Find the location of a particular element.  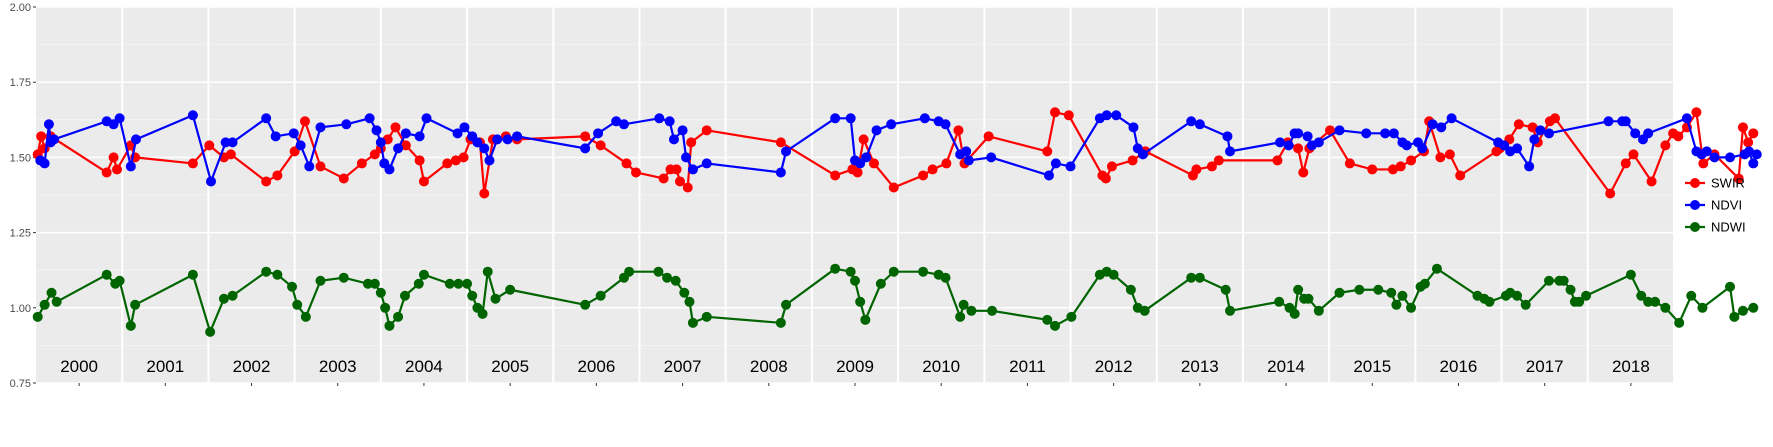

y-tick-label: 1.50 is located at coordinates (20, 158).